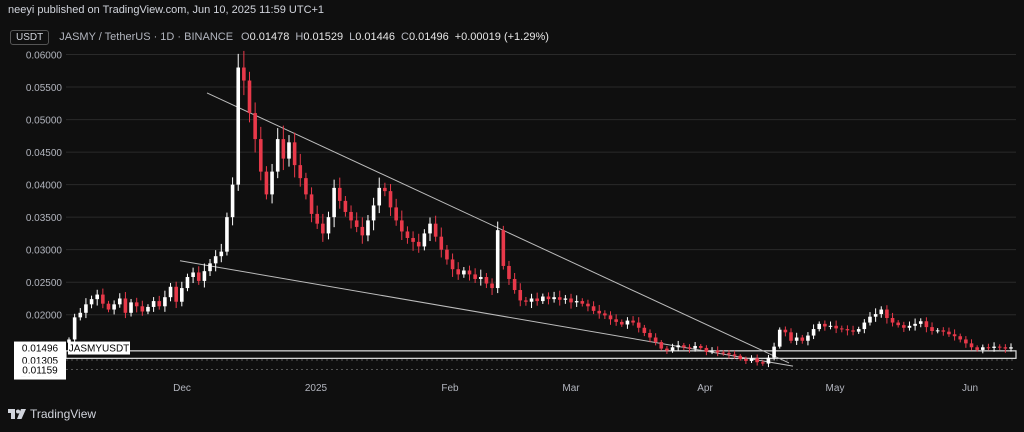  Describe the element at coordinates (44, 316) in the screenshot. I see `y-tick-label: 0.02000` at that location.